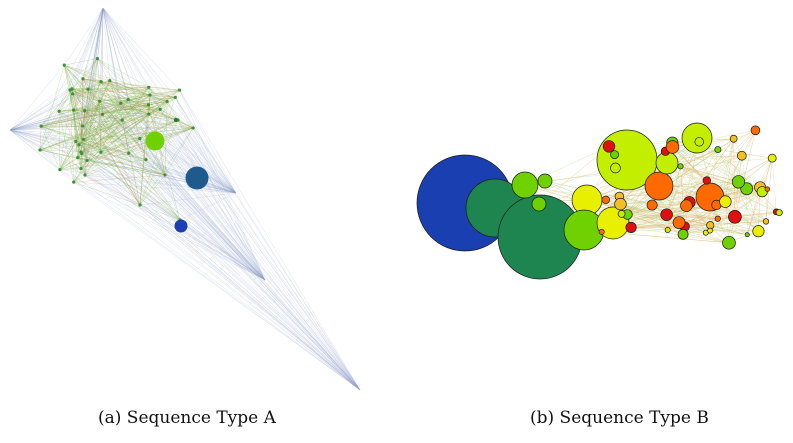  Describe the element at coordinates (187, 418) in the screenshot. I see `caption-a: (a) Sequence Type A` at that location.